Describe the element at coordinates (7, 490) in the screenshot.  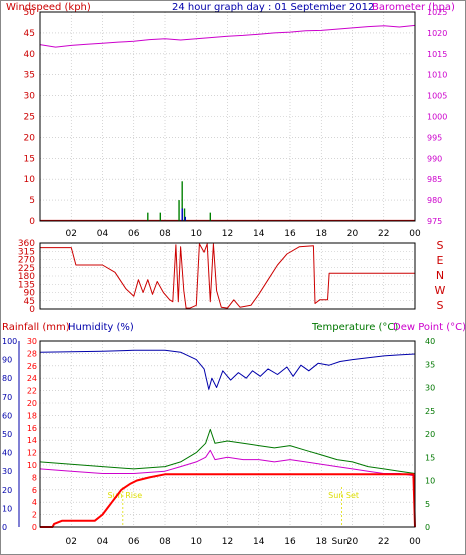
I see `humidity-tick-label: 20` at that location.